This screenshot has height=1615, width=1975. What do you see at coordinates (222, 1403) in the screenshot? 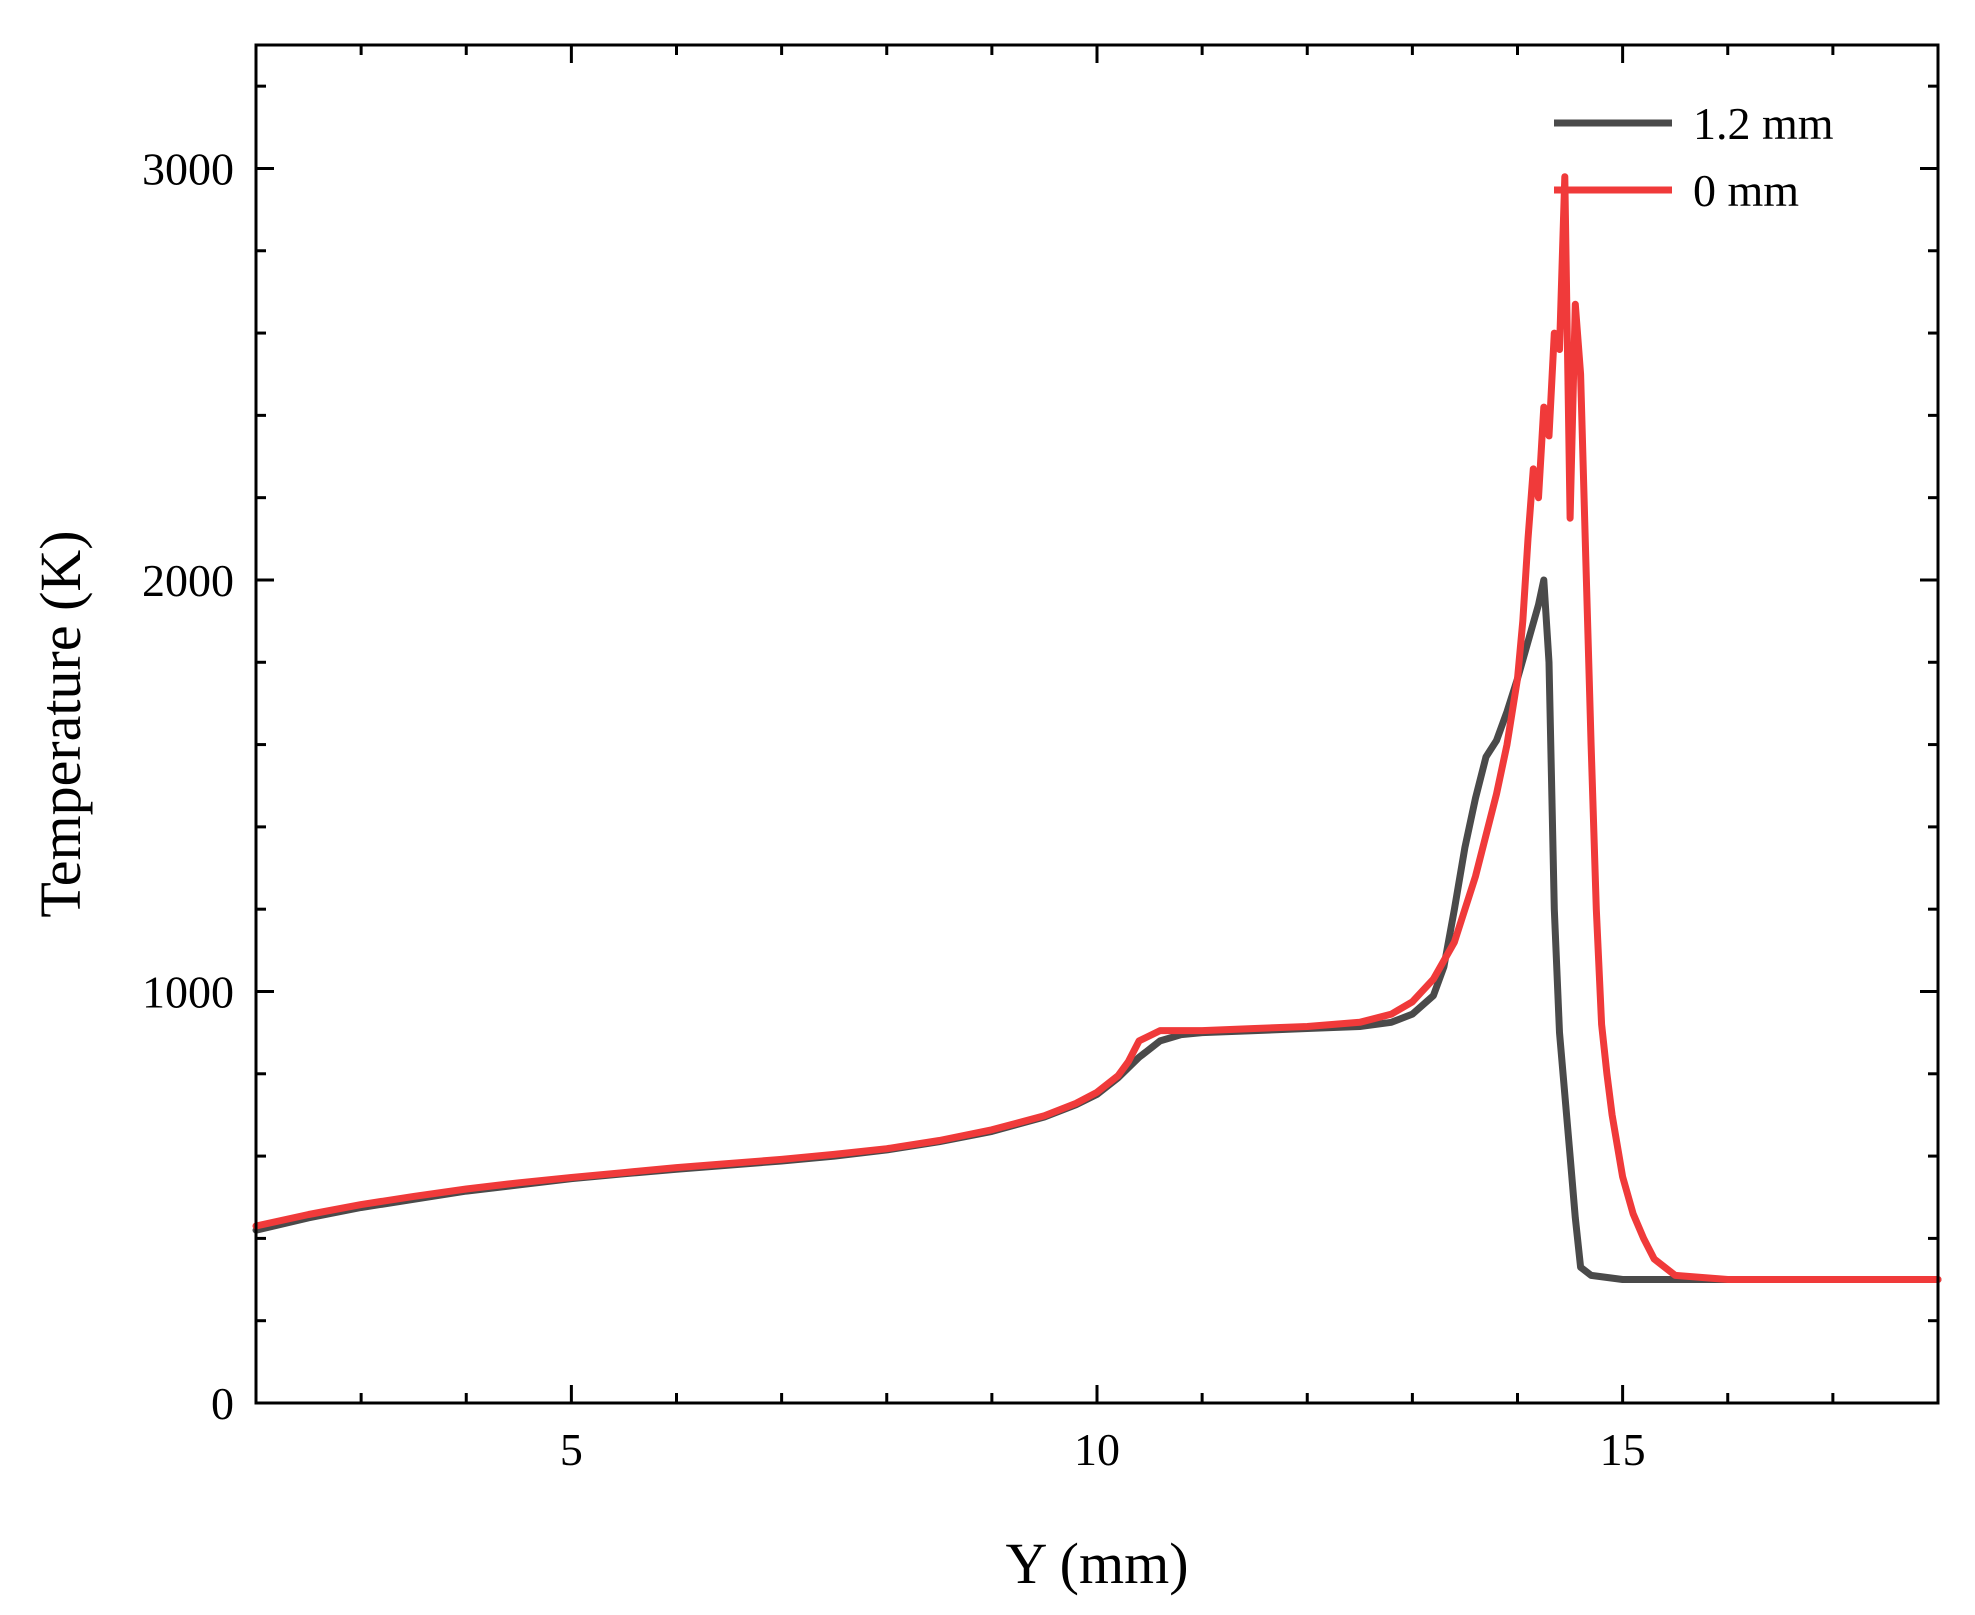
I see `y-tick-label: 0` at bounding box center [222, 1403].